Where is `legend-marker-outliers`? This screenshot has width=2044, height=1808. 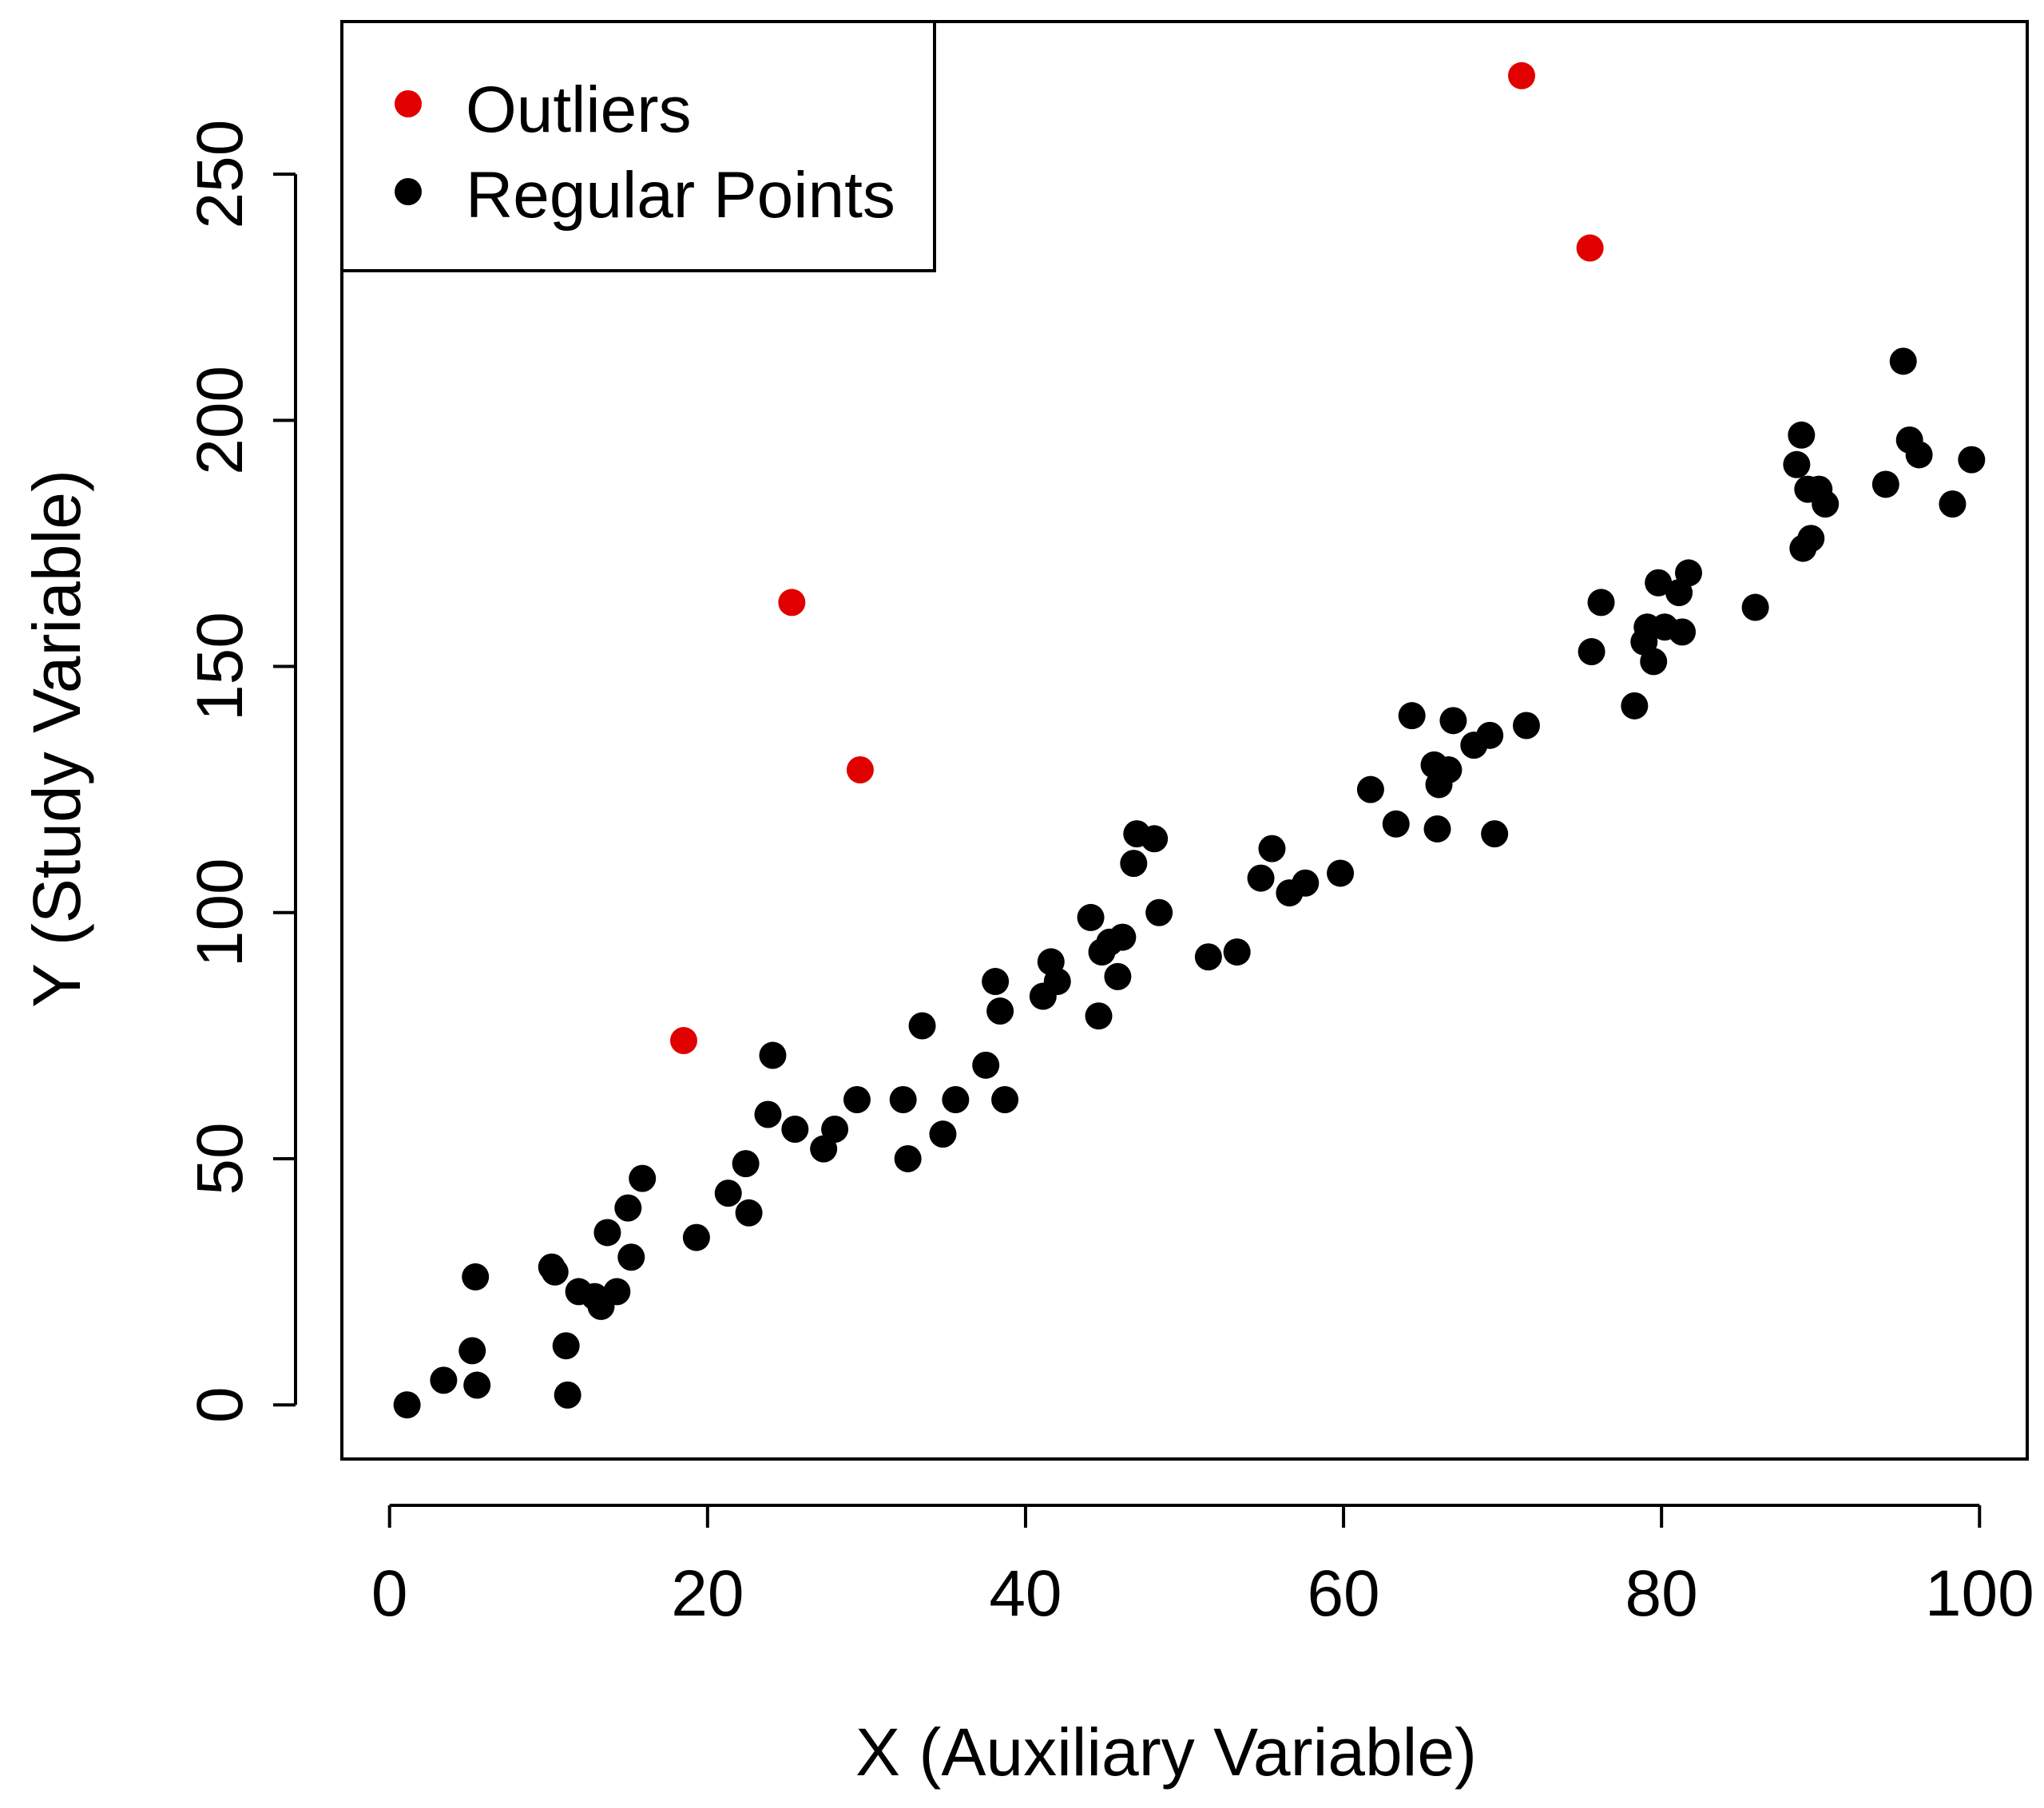
legend-marker-outliers is located at coordinates (408, 103).